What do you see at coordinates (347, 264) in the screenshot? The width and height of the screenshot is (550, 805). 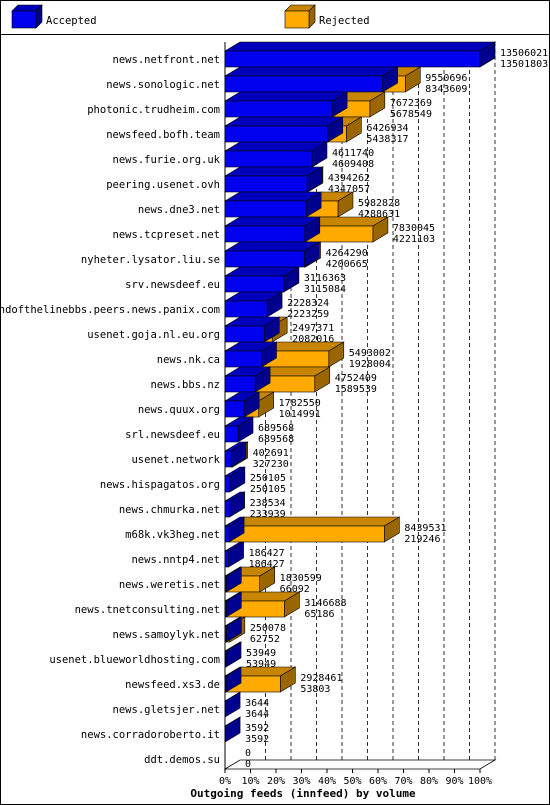 I see `value-label-accepted: 4200665` at bounding box center [347, 264].